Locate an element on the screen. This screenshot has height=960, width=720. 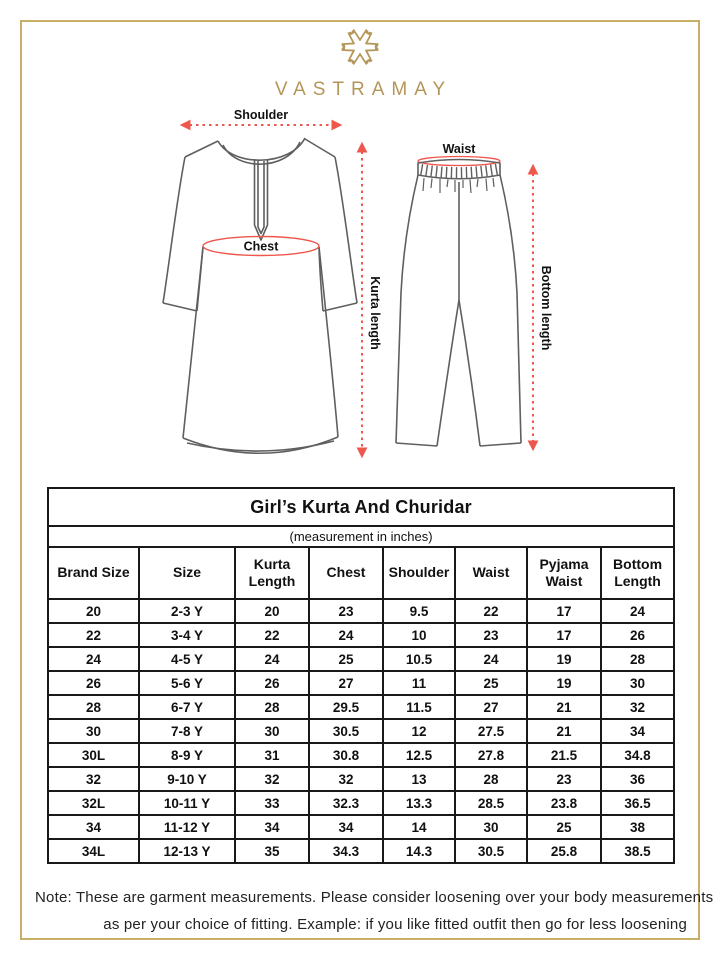
table-cell: 36 is located at coordinates (637, 779).